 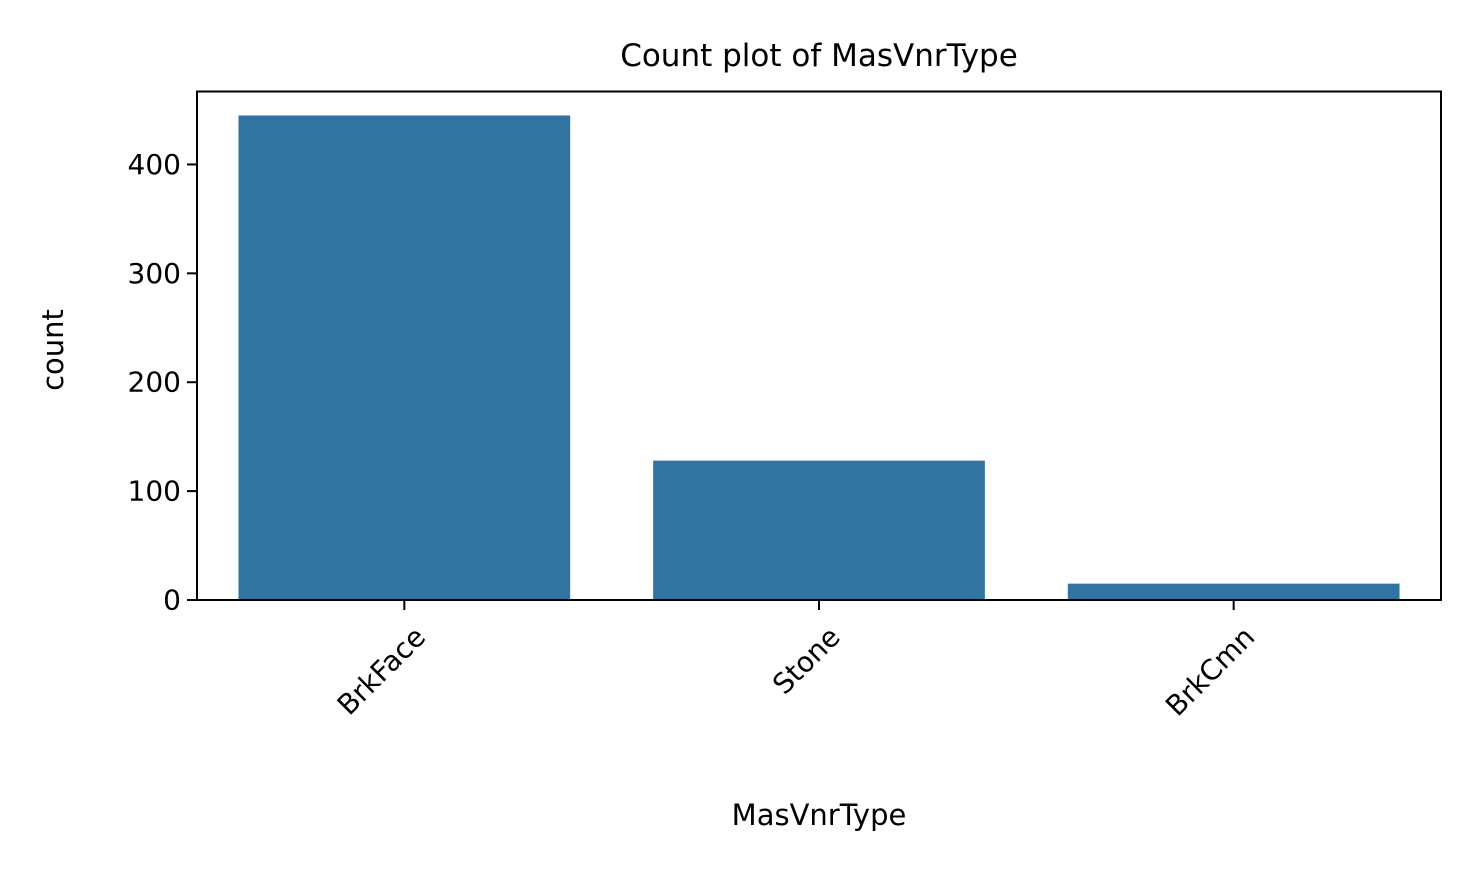 I want to click on x-axis-label: MasVnrType, so click(x=819, y=815).